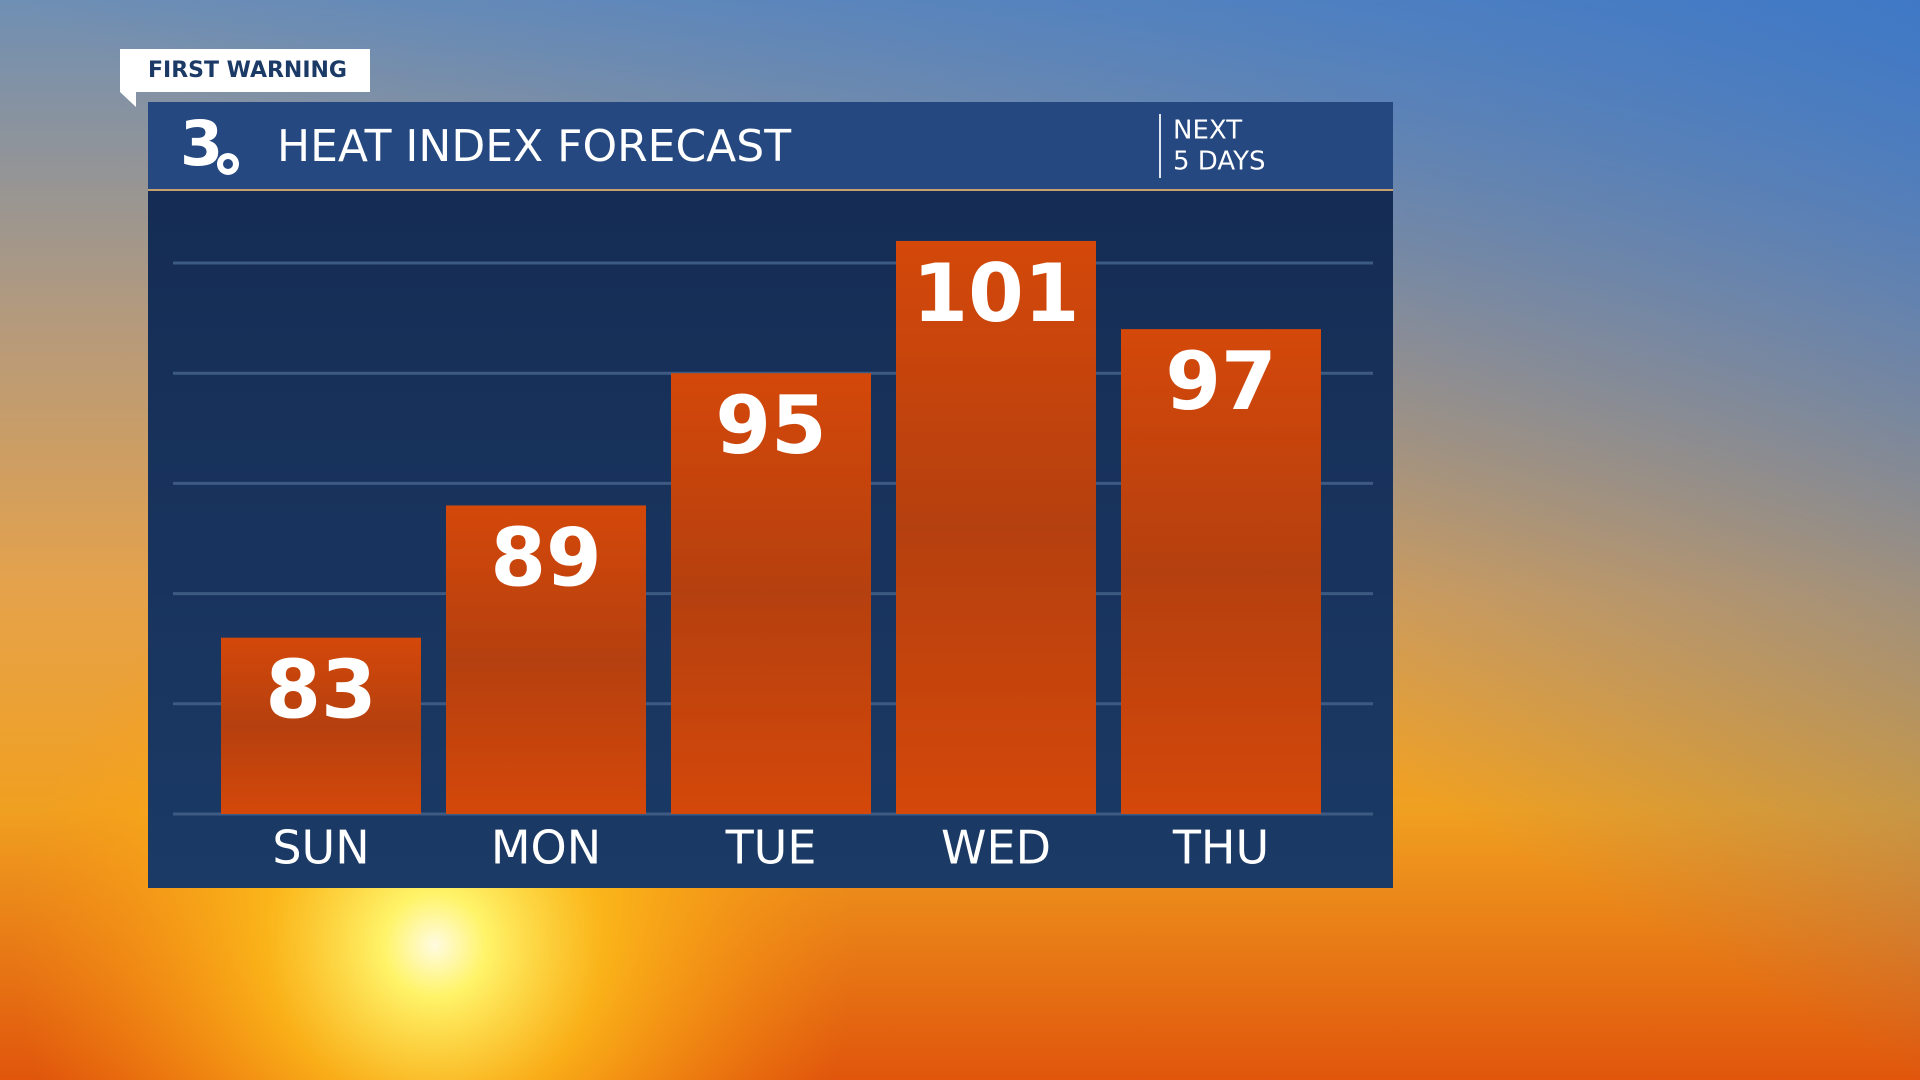 Image resolution: width=1920 pixels, height=1080 pixels. I want to click on value-label: 89, so click(545, 557).